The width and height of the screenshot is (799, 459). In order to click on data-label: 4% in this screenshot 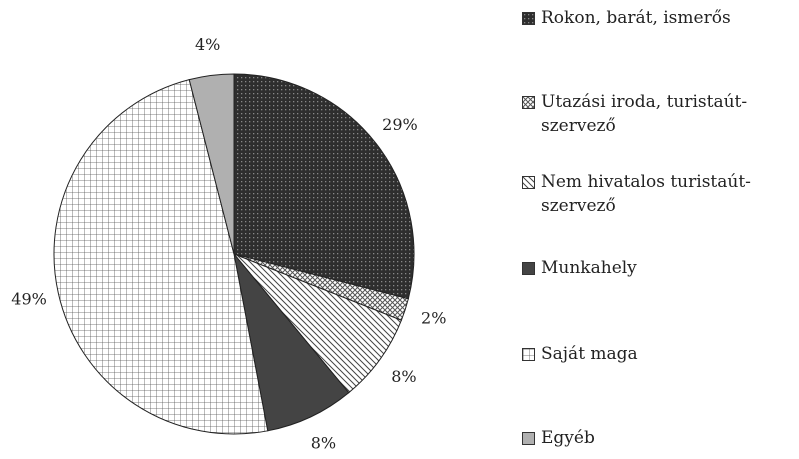, I will do `click(207, 44)`.